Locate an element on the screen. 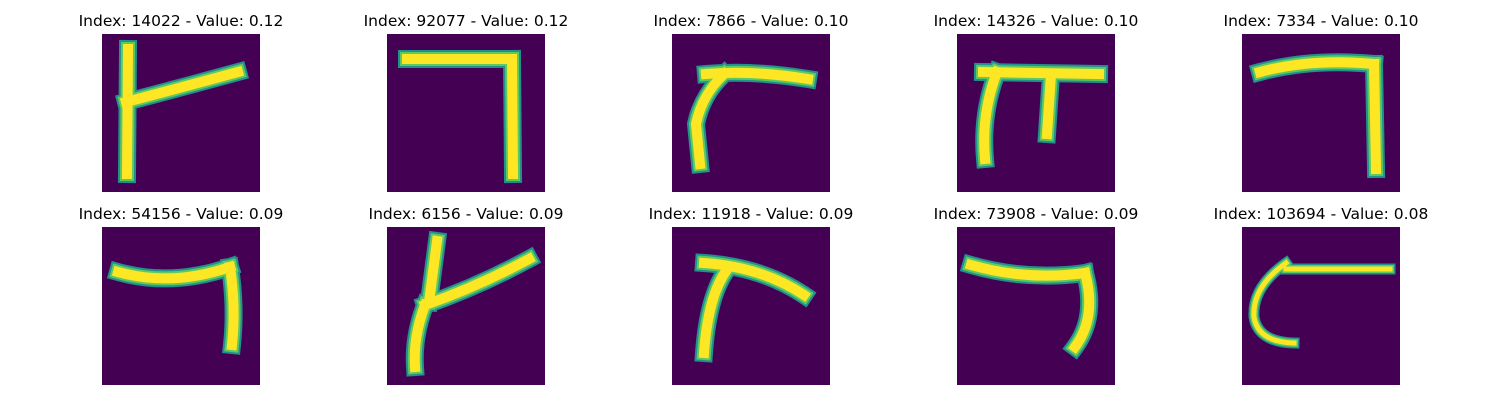  panel-2: Index: 92077 - Value: 0.12 is located at coordinates (466, 106).